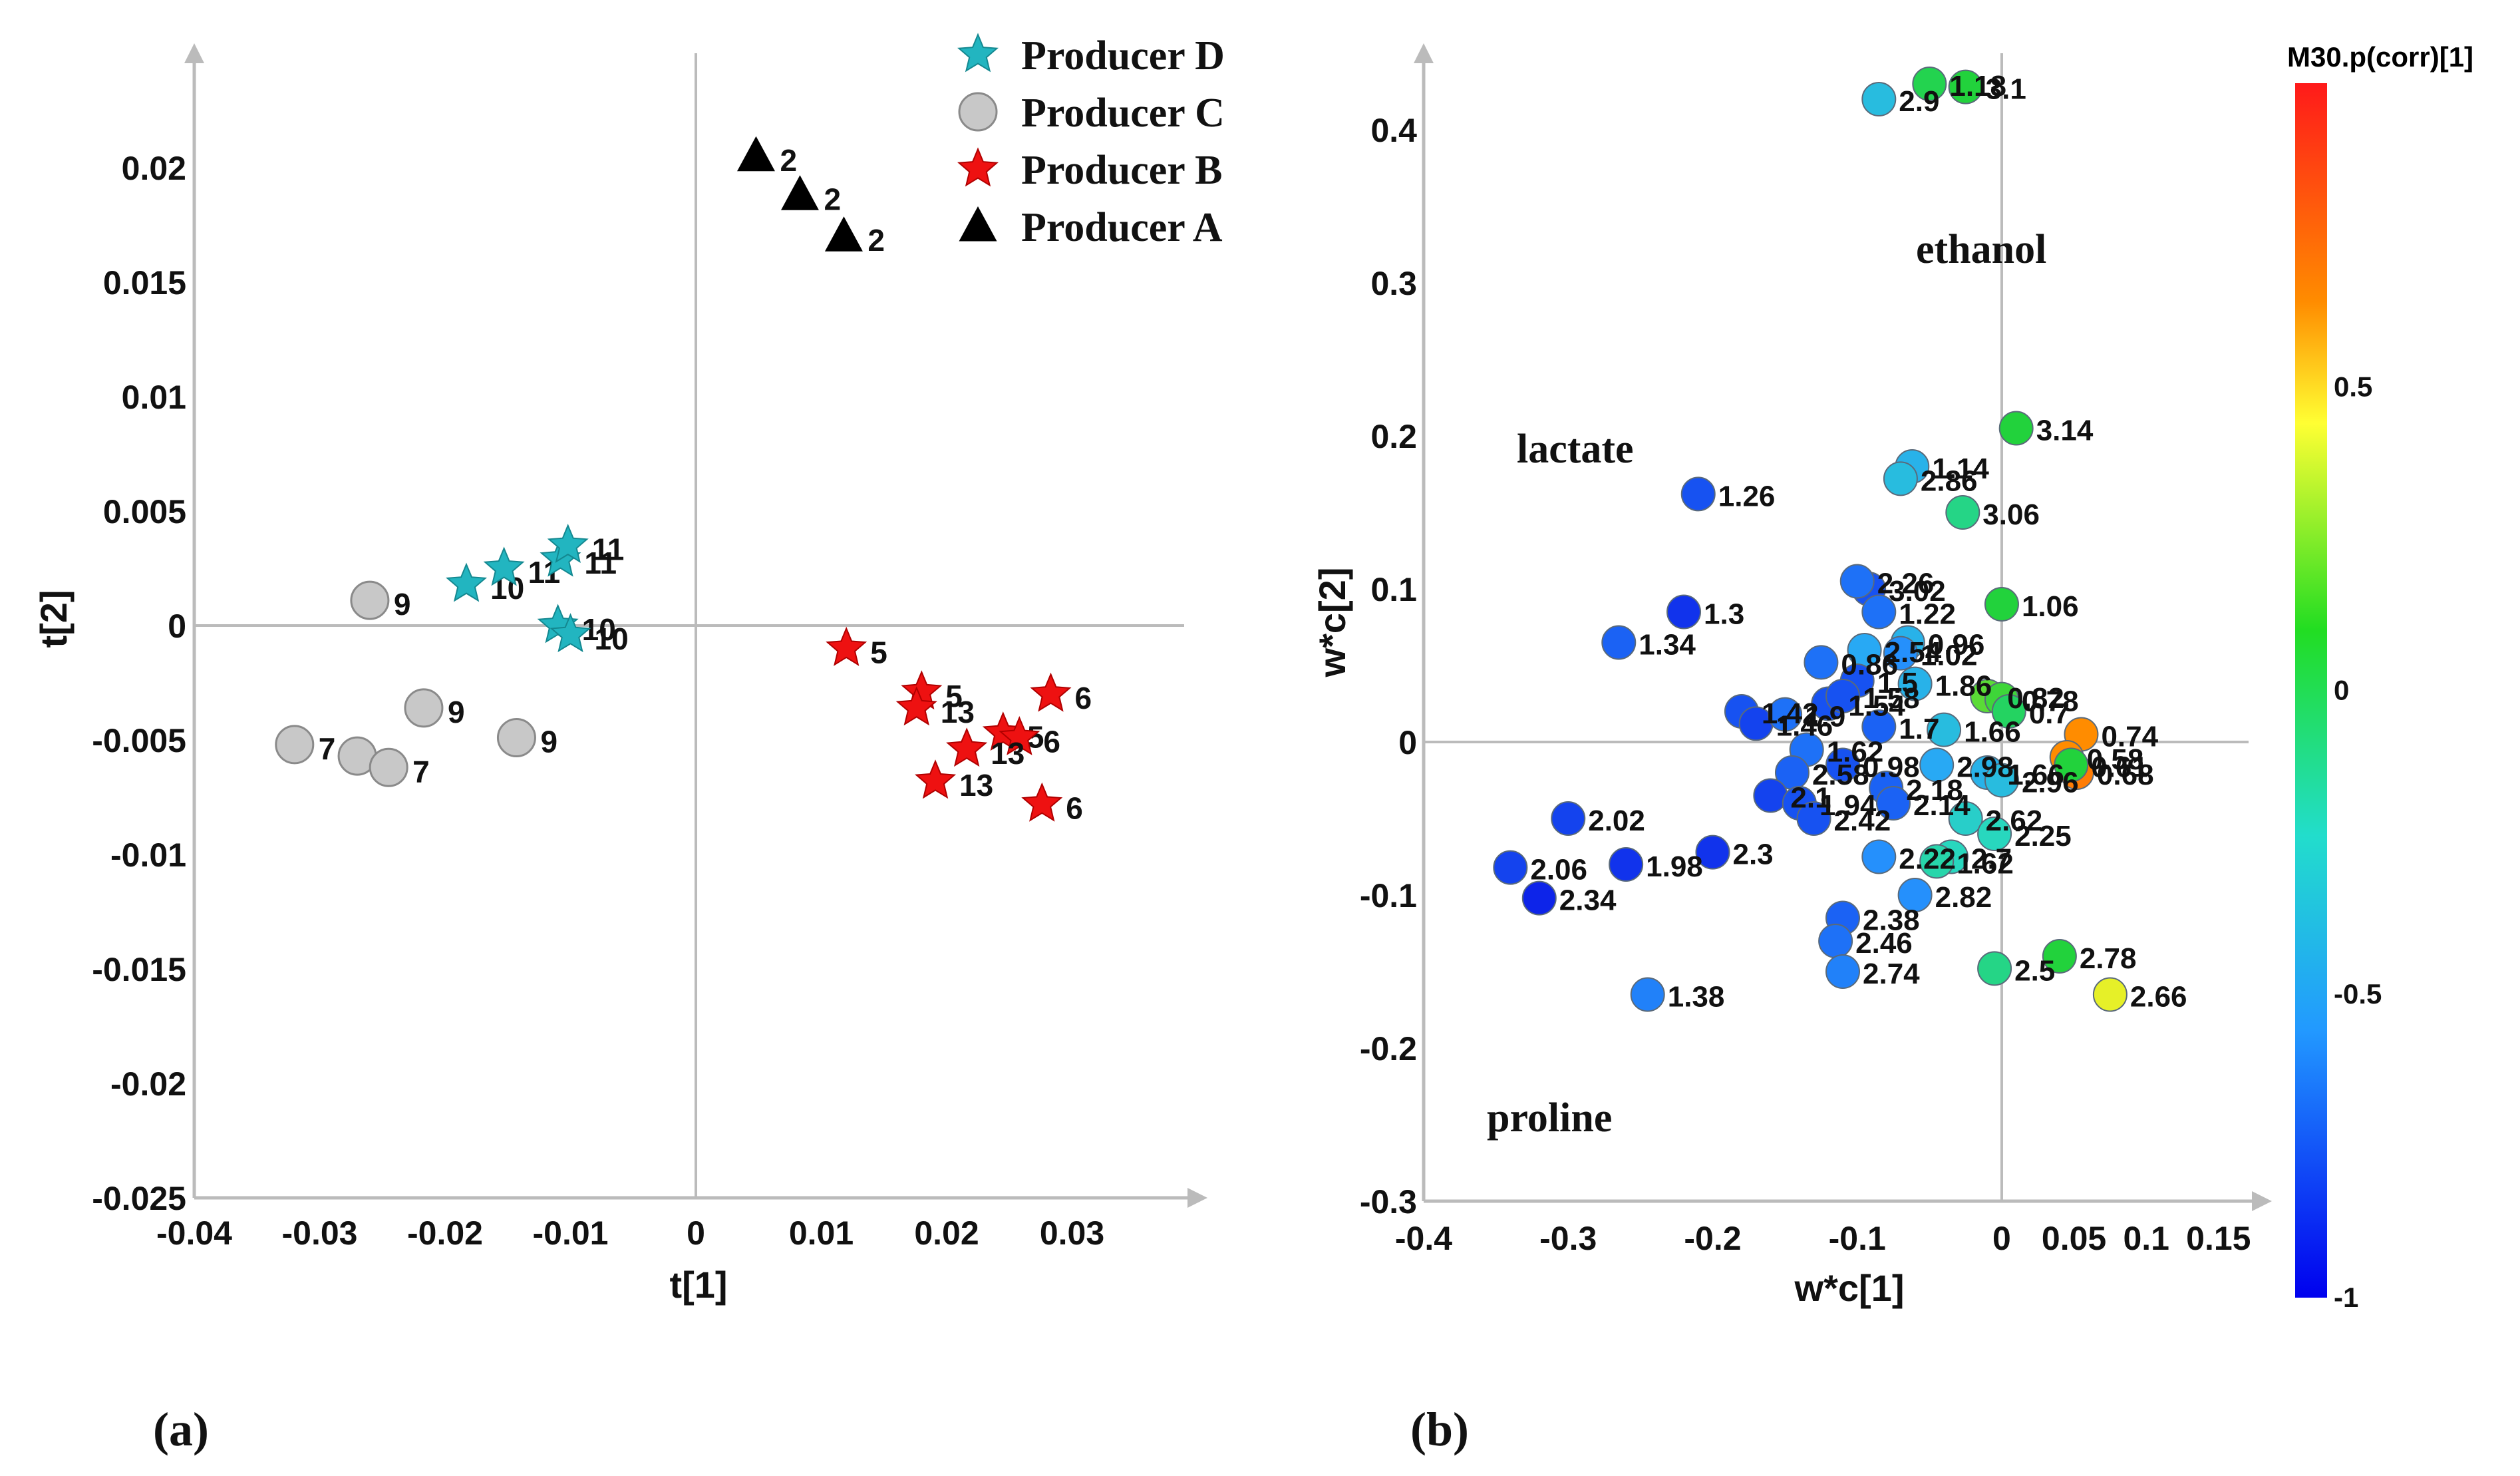 This screenshot has width=2520, height=1476. I want to click on panel-b-point-label: 1.98, so click(1674, 866).